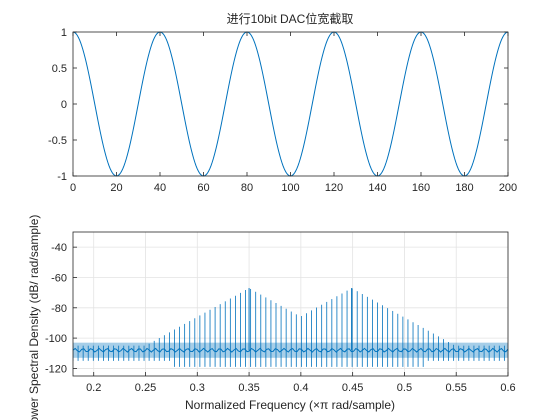 The width and height of the screenshot is (560, 420). Describe the element at coordinates (507, 388) in the screenshot. I see `bottom-xtick-label: 0.6` at that location.